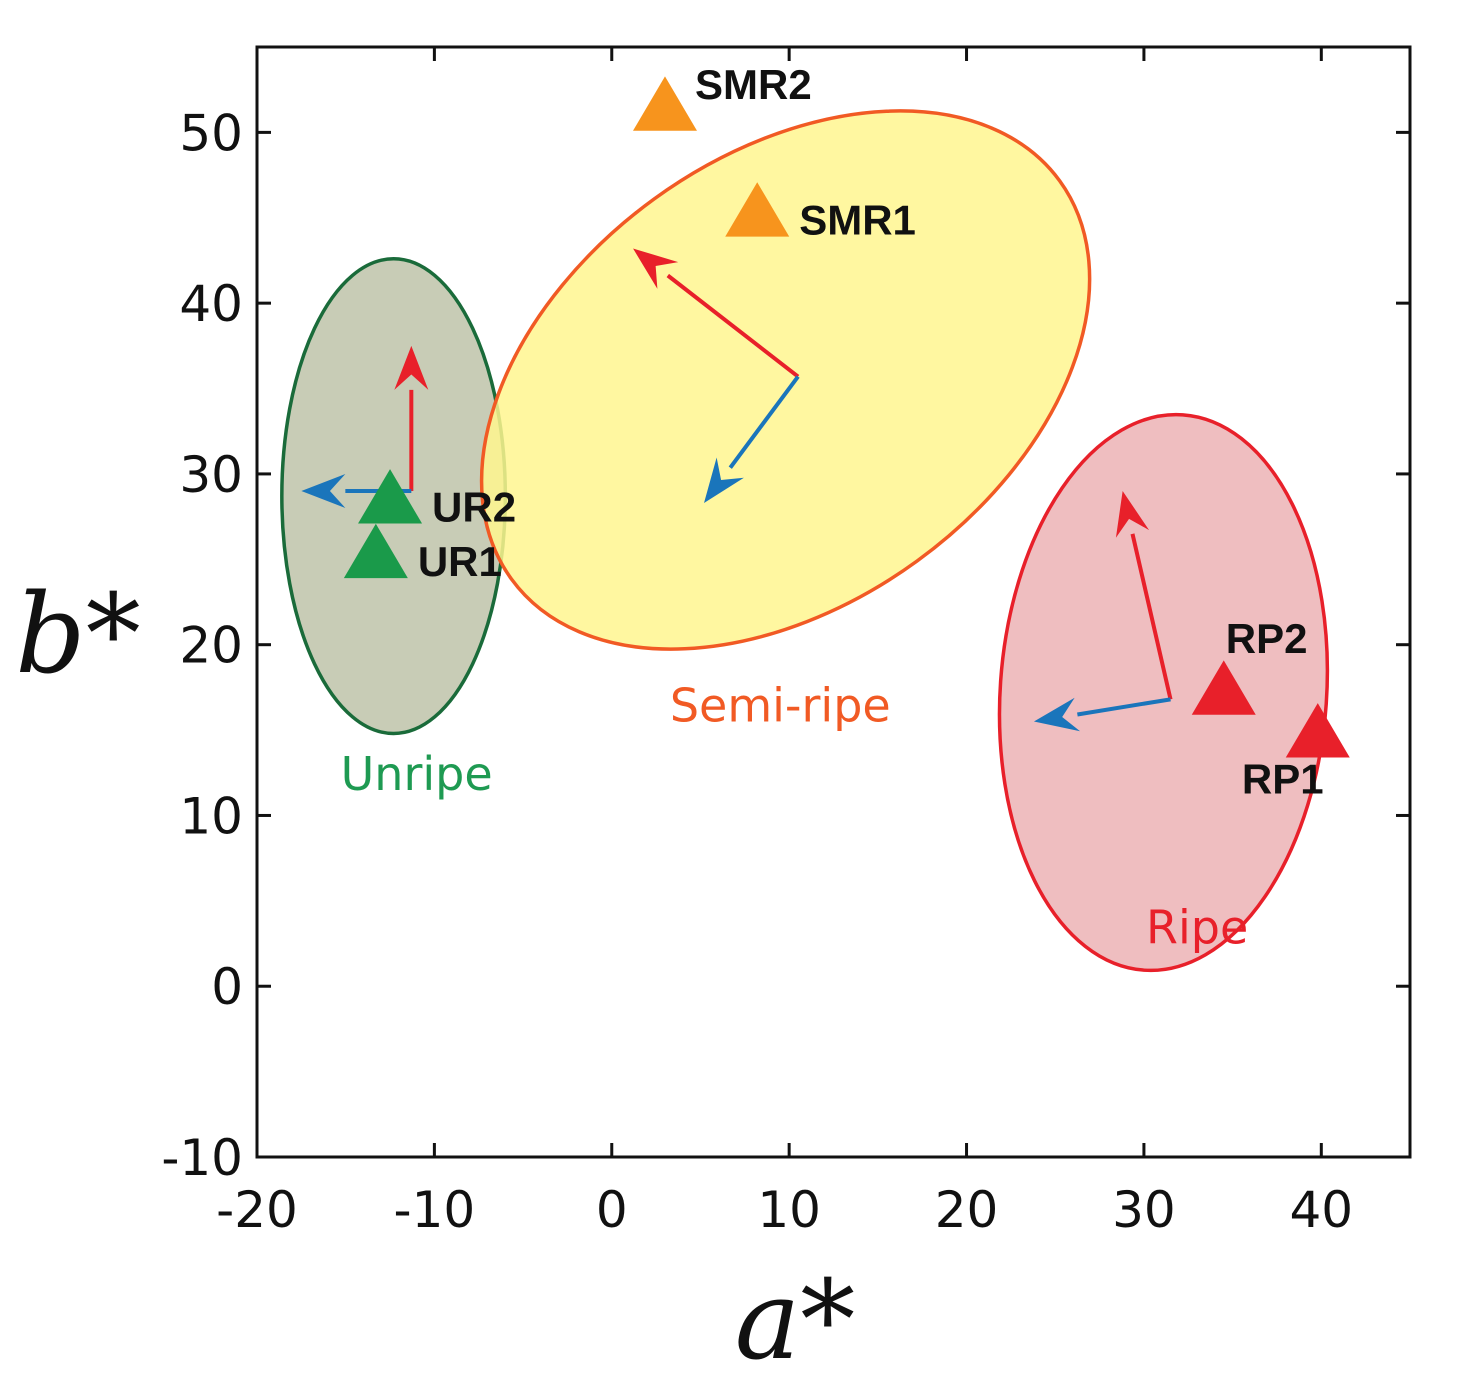 This screenshot has width=1470, height=1382. I want to click on point-label-rp1: RP1, so click(1283, 778).